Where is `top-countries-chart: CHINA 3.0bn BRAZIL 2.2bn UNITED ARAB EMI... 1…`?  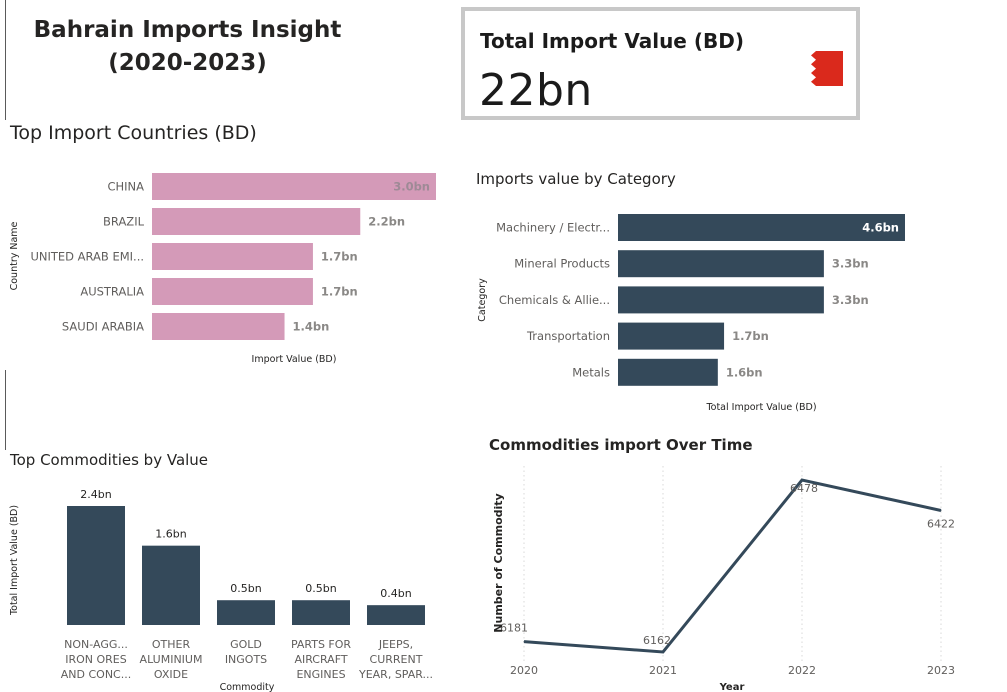
top-countries-chart: CHINA 3.0bn BRAZIL 2.2bn UNITED ARAB EMI... 1… is located at coordinates (230, 265).